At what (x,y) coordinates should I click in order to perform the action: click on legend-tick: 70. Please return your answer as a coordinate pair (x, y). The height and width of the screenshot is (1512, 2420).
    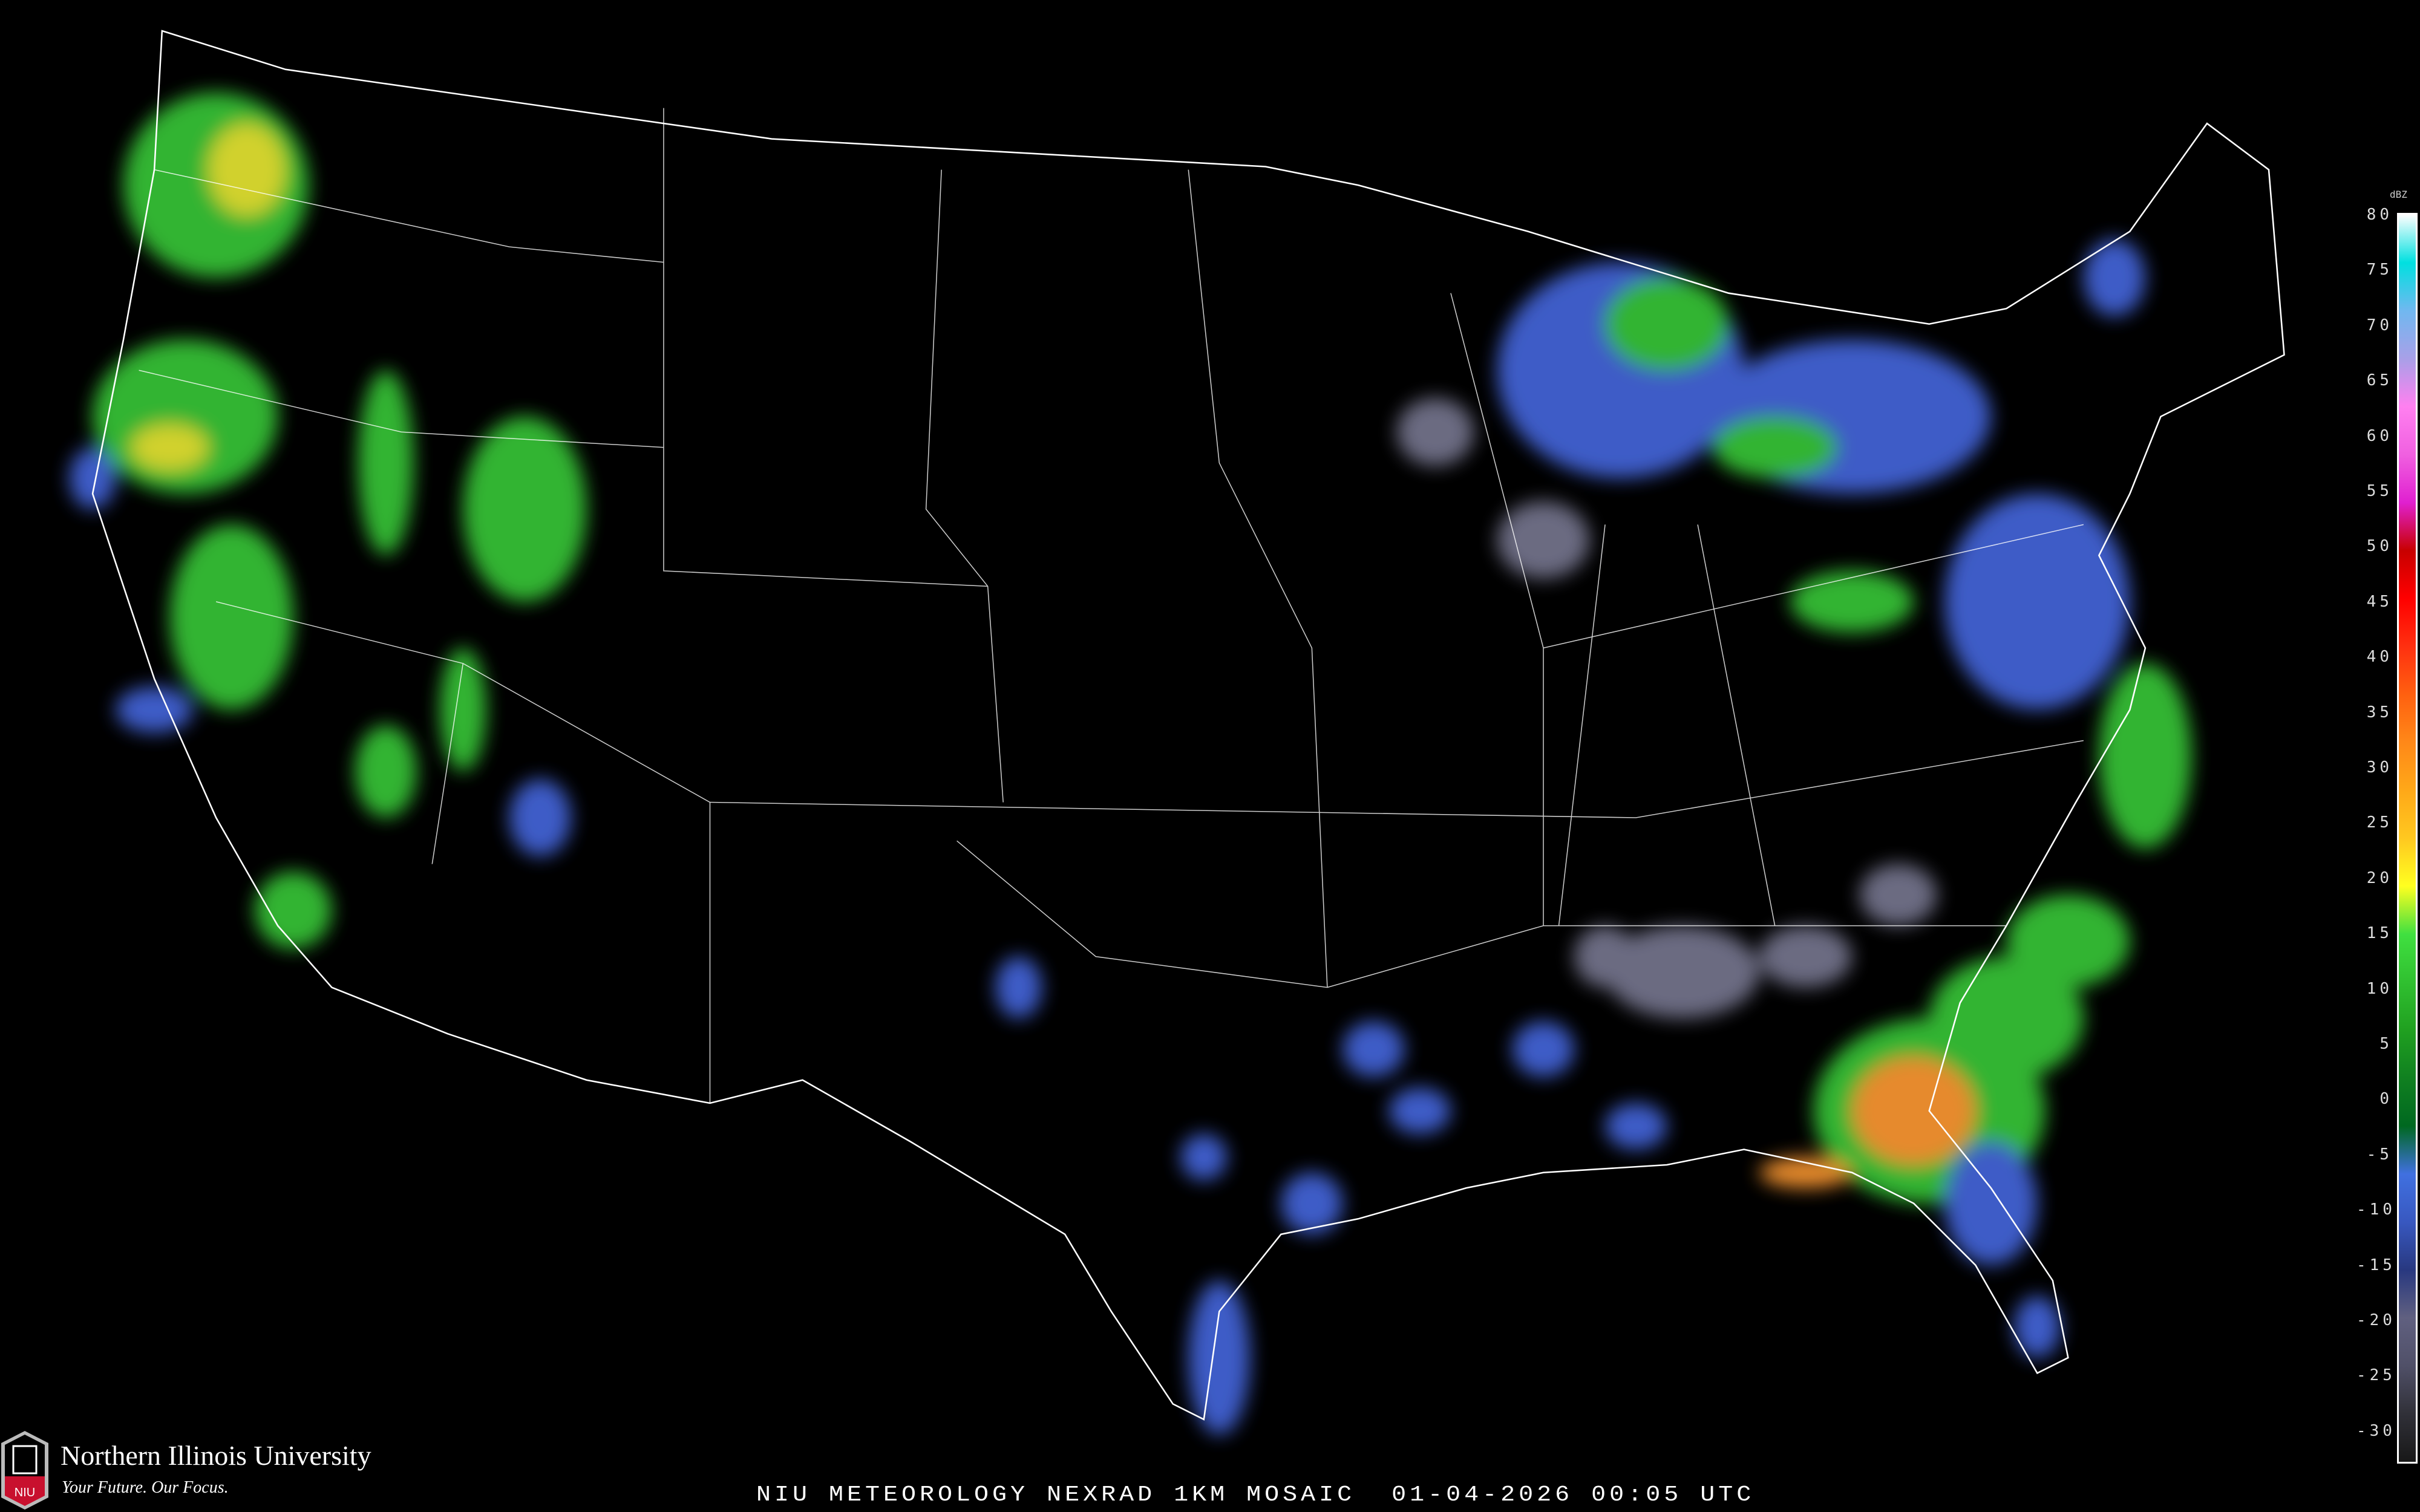
    Looking at the image, I should click on (2379, 325).